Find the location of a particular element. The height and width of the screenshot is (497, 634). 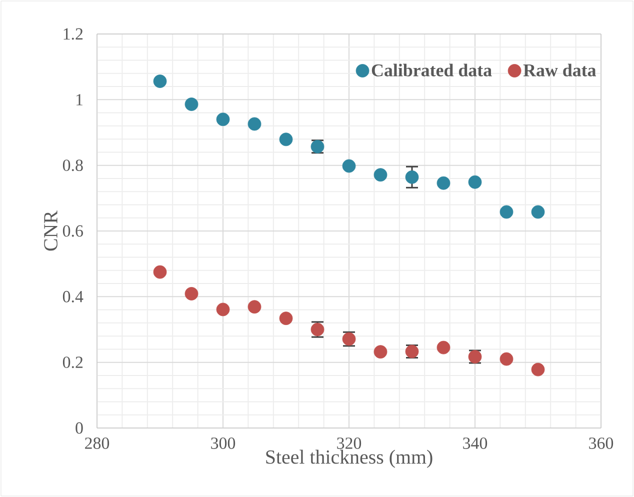

x-tick-label: 280 is located at coordinates (97, 443).